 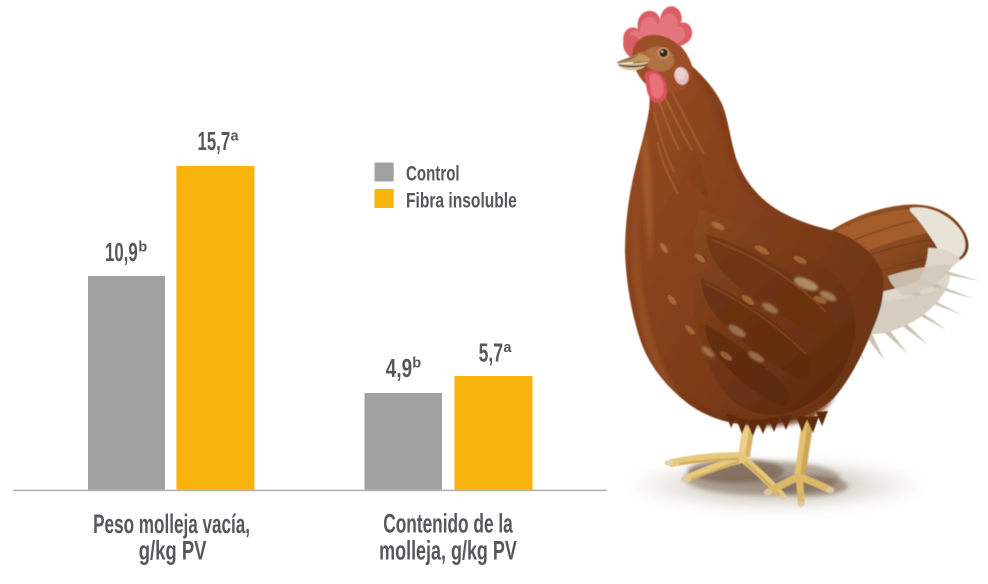 I want to click on svg-text: Control, so click(x=433, y=173).